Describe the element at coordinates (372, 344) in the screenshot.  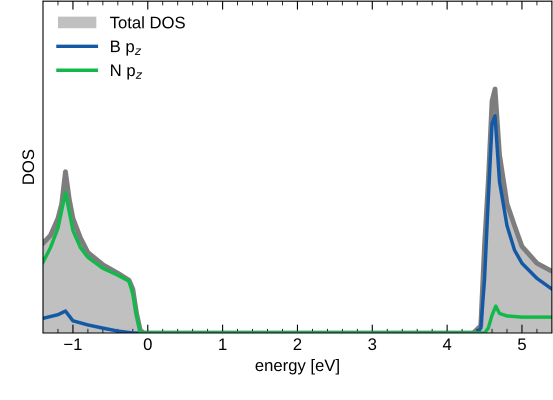
I see `x-tick-label: 3` at that location.